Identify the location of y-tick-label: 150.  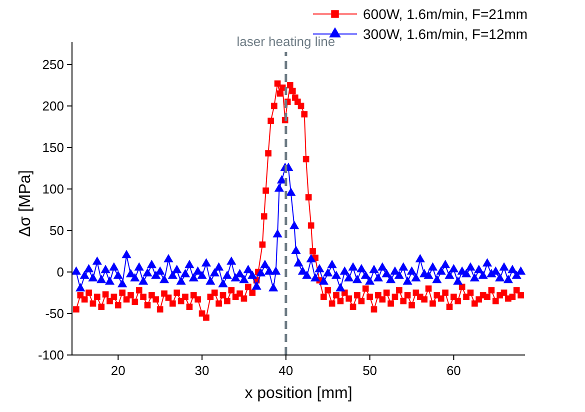
(53, 147).